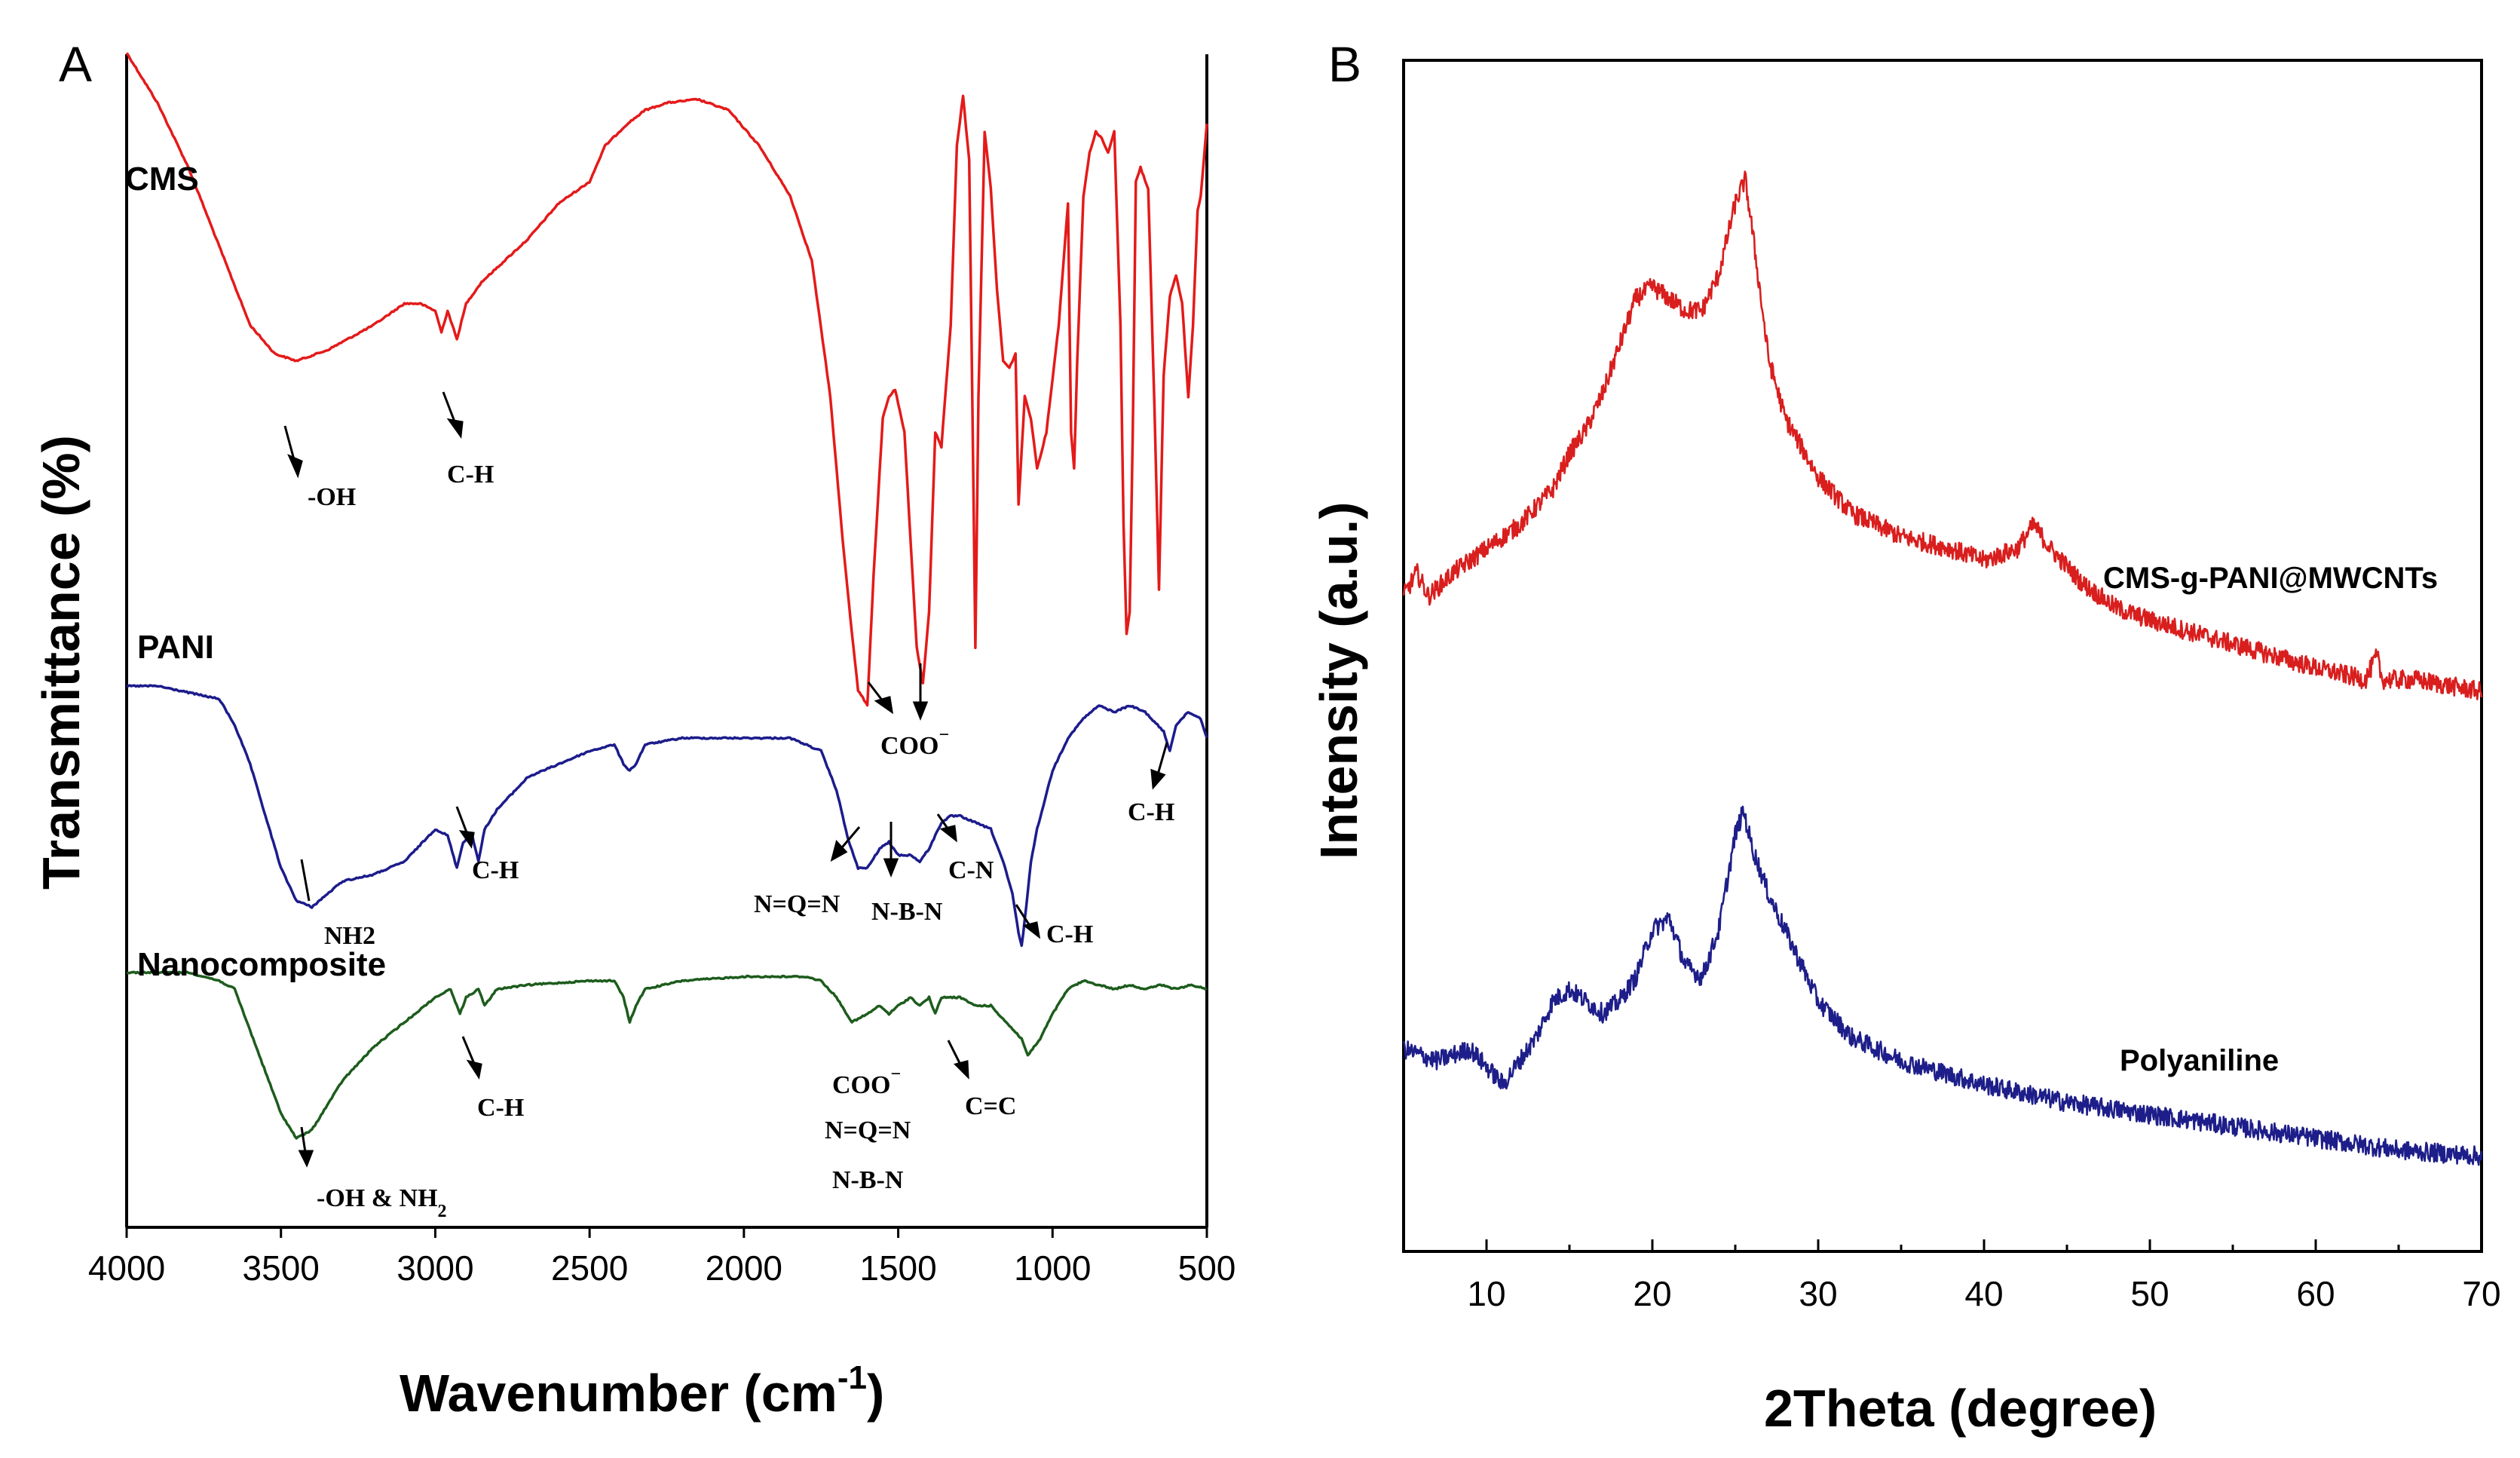 This screenshot has height=1458, width=2520. I want to click on ann-ch-nano: C-H, so click(500, 1108).